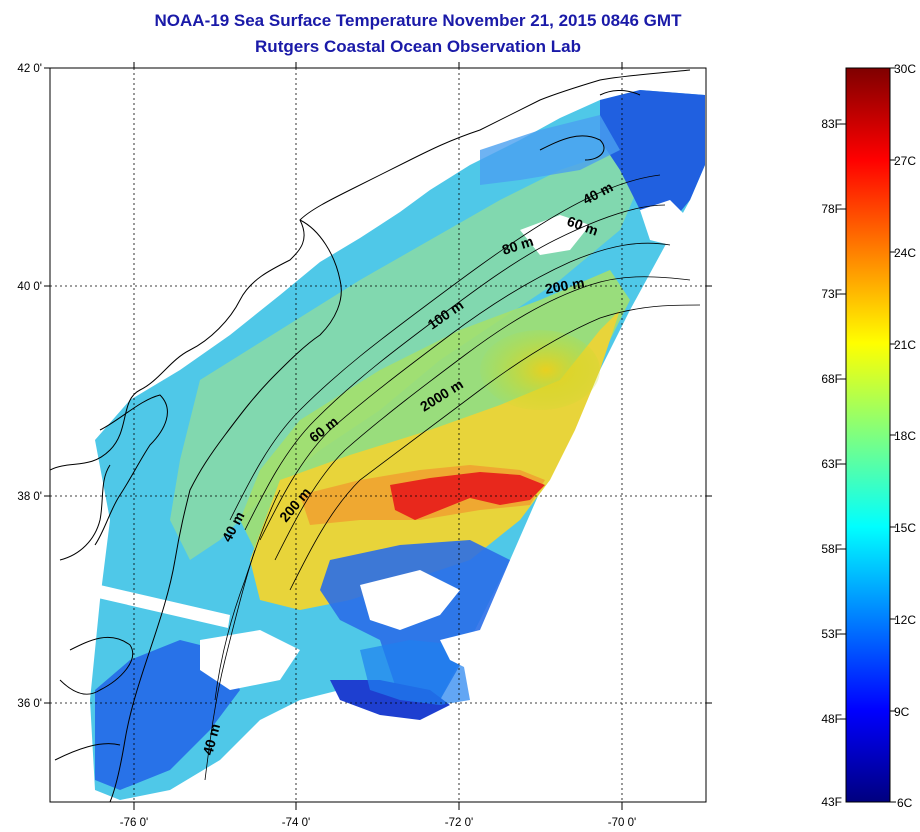 This screenshot has width=920, height=832. Describe the element at coordinates (905, 803) in the screenshot. I see `colorbar-c-label: 6C` at that location.